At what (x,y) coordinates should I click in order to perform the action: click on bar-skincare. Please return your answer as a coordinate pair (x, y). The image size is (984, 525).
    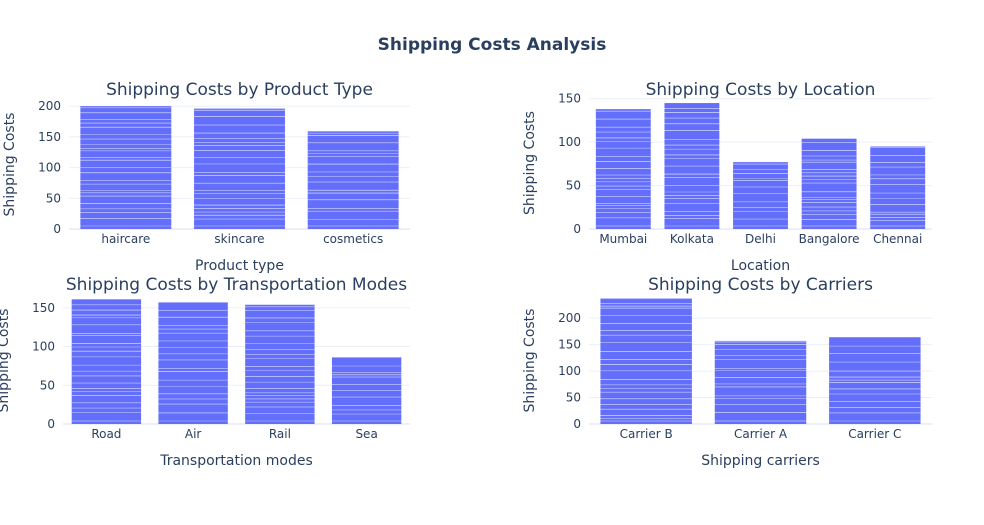
    Looking at the image, I should click on (239, 168).